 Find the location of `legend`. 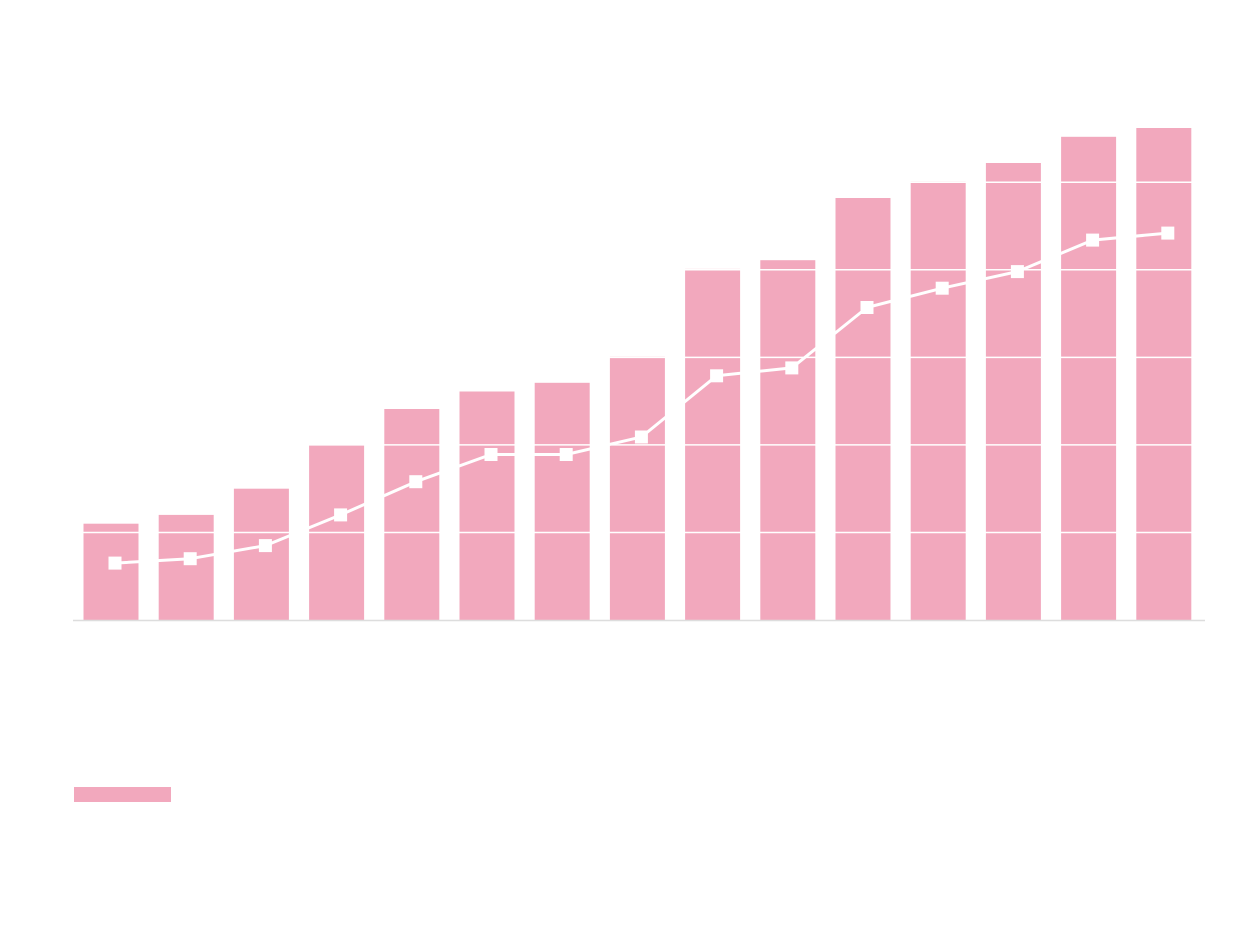

legend is located at coordinates (126, 794).